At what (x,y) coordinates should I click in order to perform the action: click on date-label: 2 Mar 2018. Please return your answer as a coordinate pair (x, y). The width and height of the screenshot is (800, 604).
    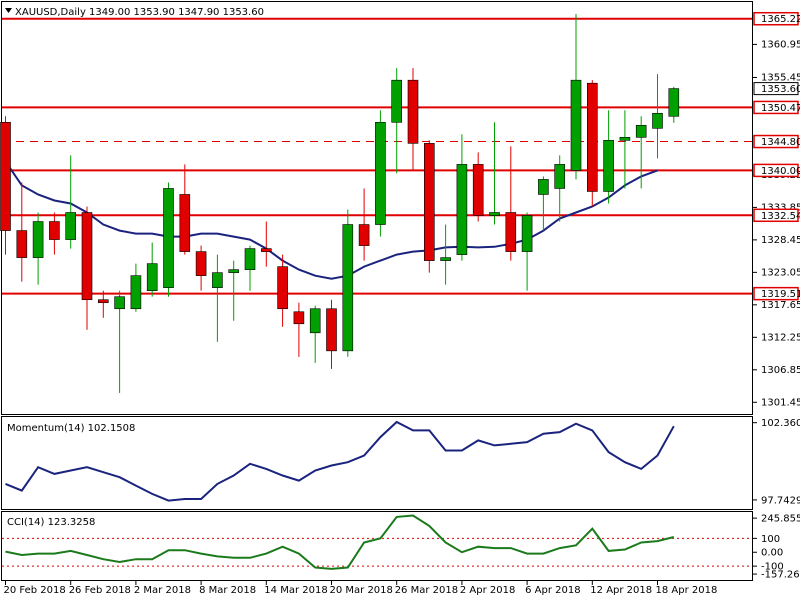
    Looking at the image, I should click on (162, 590).